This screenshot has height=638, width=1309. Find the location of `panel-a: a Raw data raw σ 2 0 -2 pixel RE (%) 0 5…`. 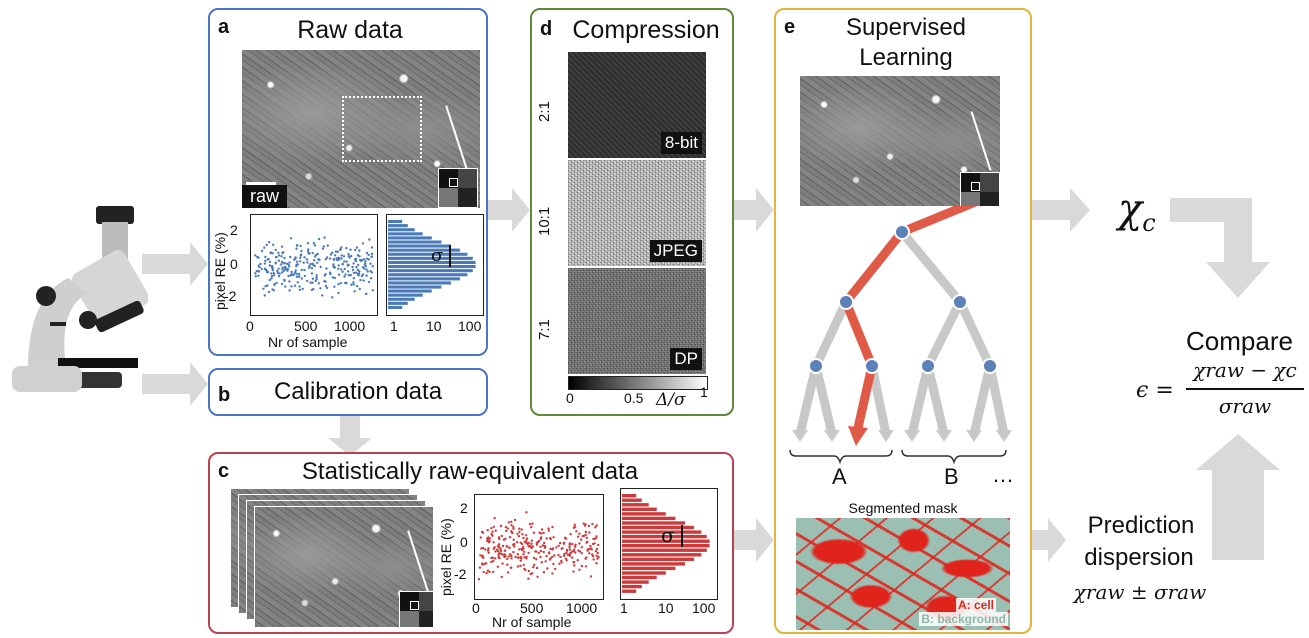

panel-a: a Raw data raw σ 2 0 -2 pixel RE (%) 0 5… is located at coordinates (348, 182).